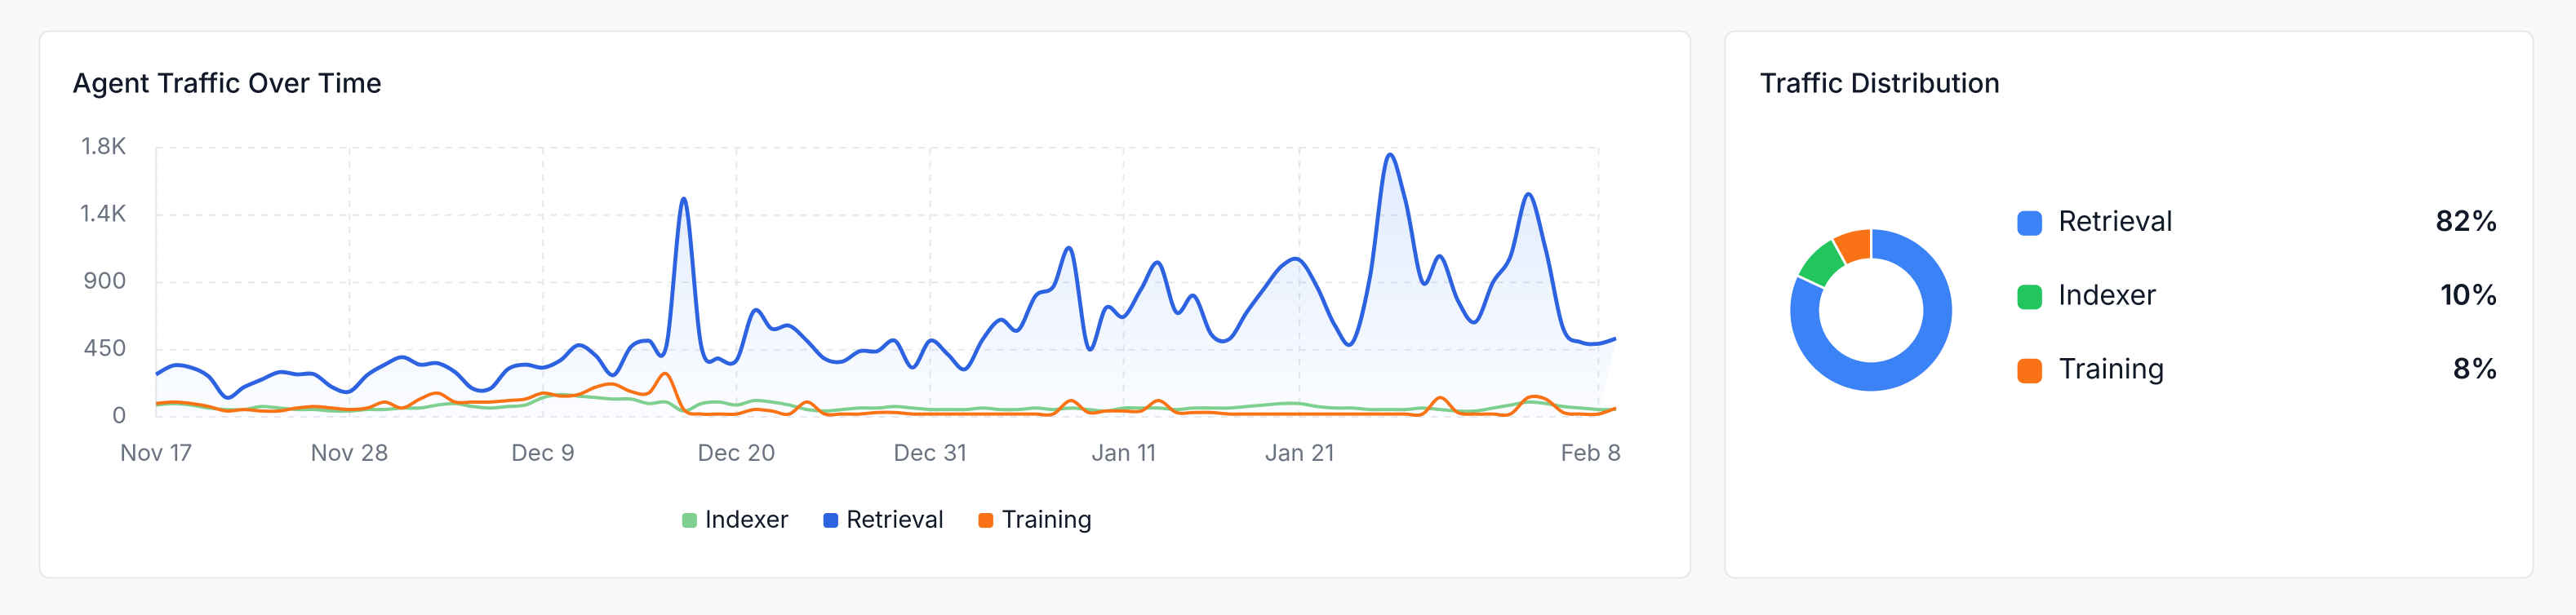 This screenshot has height=615, width=2576. I want to click on y-tick-label: 1.8K, so click(104, 146).